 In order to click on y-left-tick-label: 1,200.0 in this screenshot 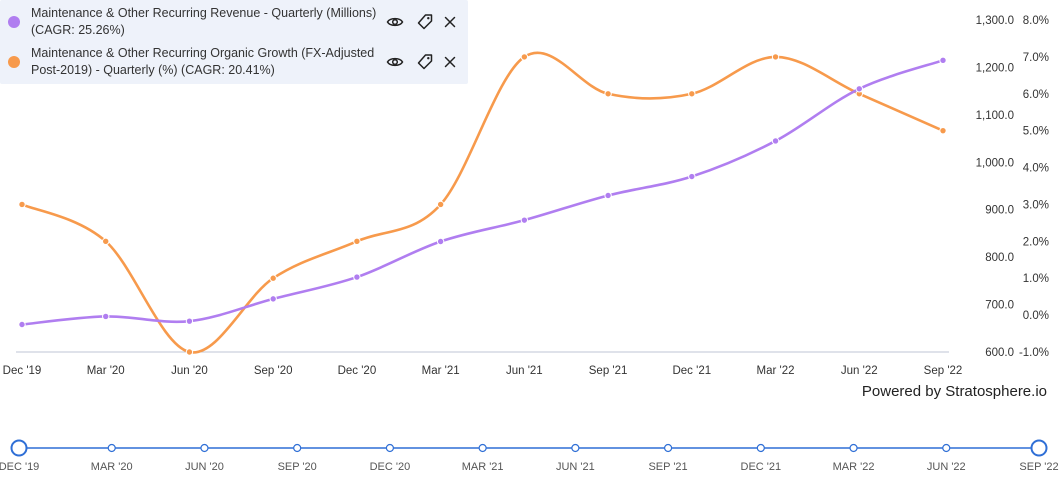, I will do `click(995, 68)`.